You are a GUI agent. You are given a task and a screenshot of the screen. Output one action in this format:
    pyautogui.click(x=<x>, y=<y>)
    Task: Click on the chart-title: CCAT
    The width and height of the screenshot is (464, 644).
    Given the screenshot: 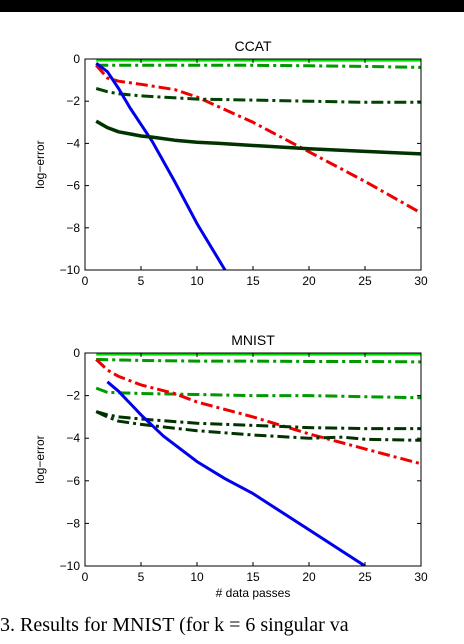 What is the action you would take?
    pyautogui.click(x=253, y=46)
    